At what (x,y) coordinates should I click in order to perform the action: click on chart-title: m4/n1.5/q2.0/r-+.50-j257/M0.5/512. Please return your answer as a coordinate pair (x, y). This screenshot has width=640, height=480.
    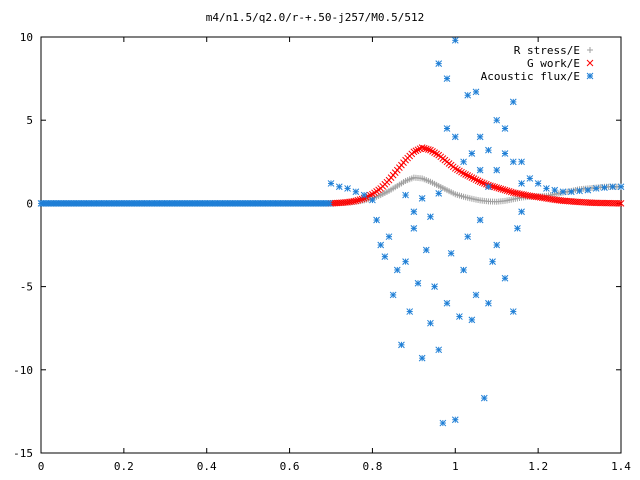
    Looking at the image, I should click on (315, 17).